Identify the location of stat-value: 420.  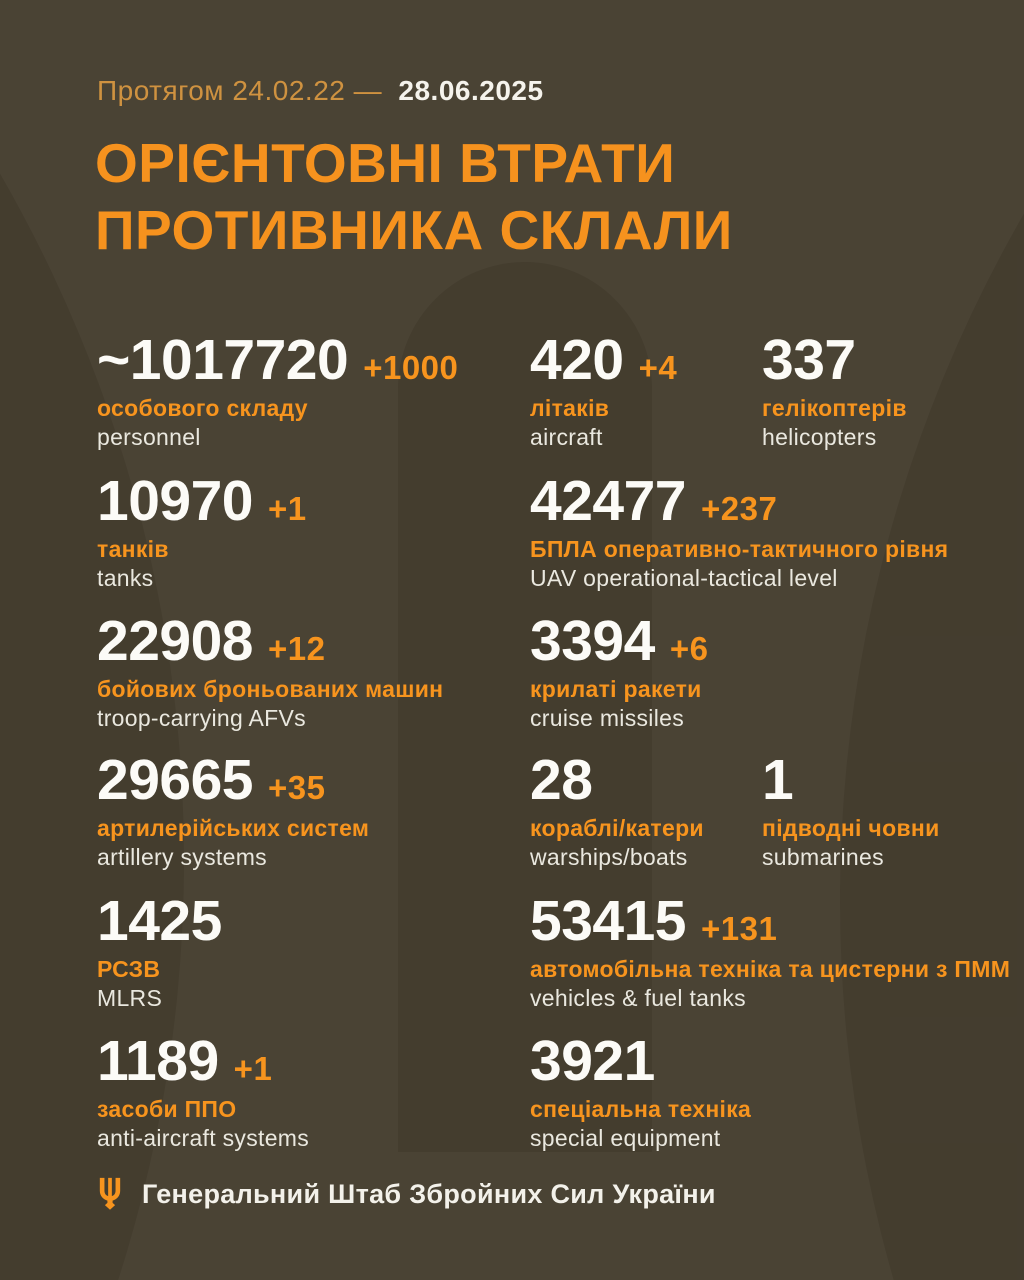
(577, 360).